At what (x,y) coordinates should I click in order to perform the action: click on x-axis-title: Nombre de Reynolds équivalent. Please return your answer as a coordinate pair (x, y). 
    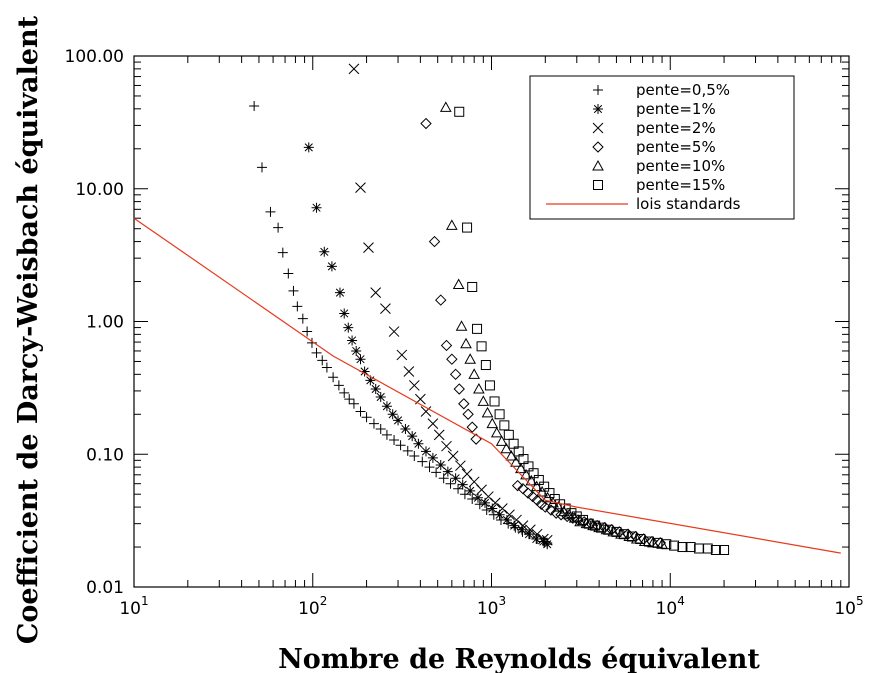
    Looking at the image, I should click on (519, 658).